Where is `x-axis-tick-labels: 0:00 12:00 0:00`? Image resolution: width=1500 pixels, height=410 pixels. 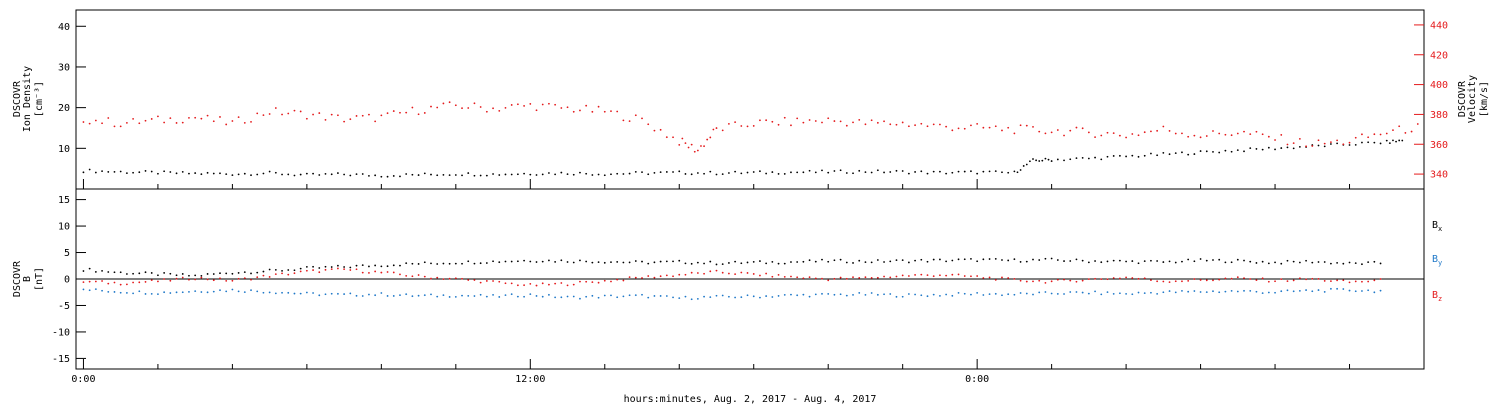 x-axis-tick-labels: 0:00 12:00 0:00 is located at coordinates (530, 379).